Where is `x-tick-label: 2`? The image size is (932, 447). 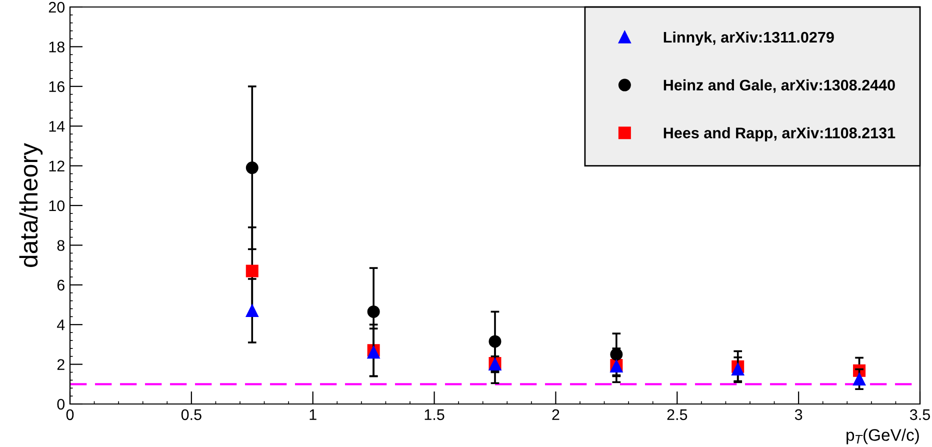 x-tick-label: 2 is located at coordinates (556, 414).